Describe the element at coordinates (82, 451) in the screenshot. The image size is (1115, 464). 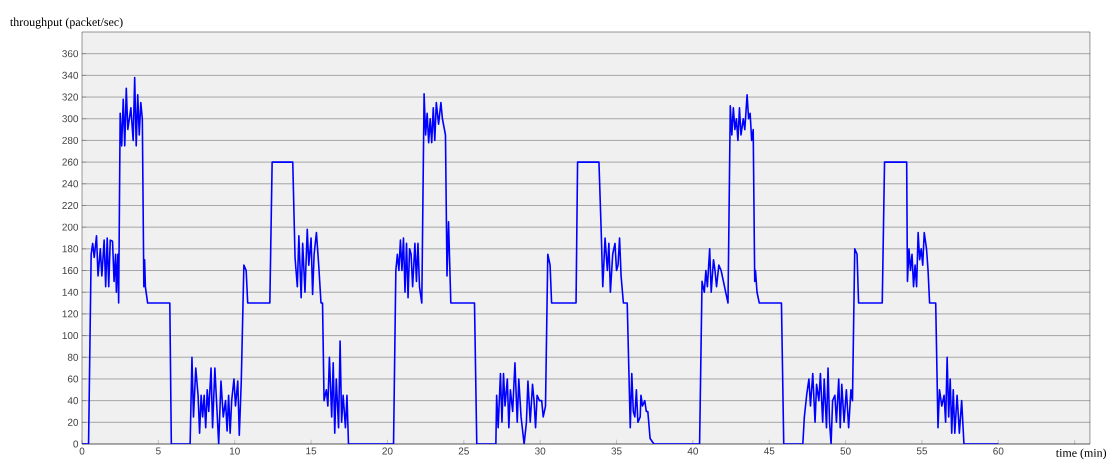
I see `x-tick-label: 0` at that location.